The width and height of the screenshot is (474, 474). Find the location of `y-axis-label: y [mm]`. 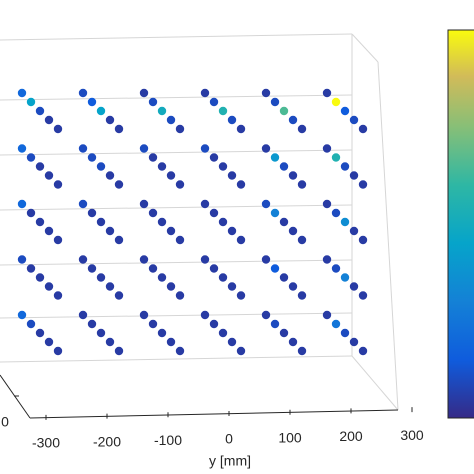

y-axis-label: y [mm] is located at coordinates (230, 461).